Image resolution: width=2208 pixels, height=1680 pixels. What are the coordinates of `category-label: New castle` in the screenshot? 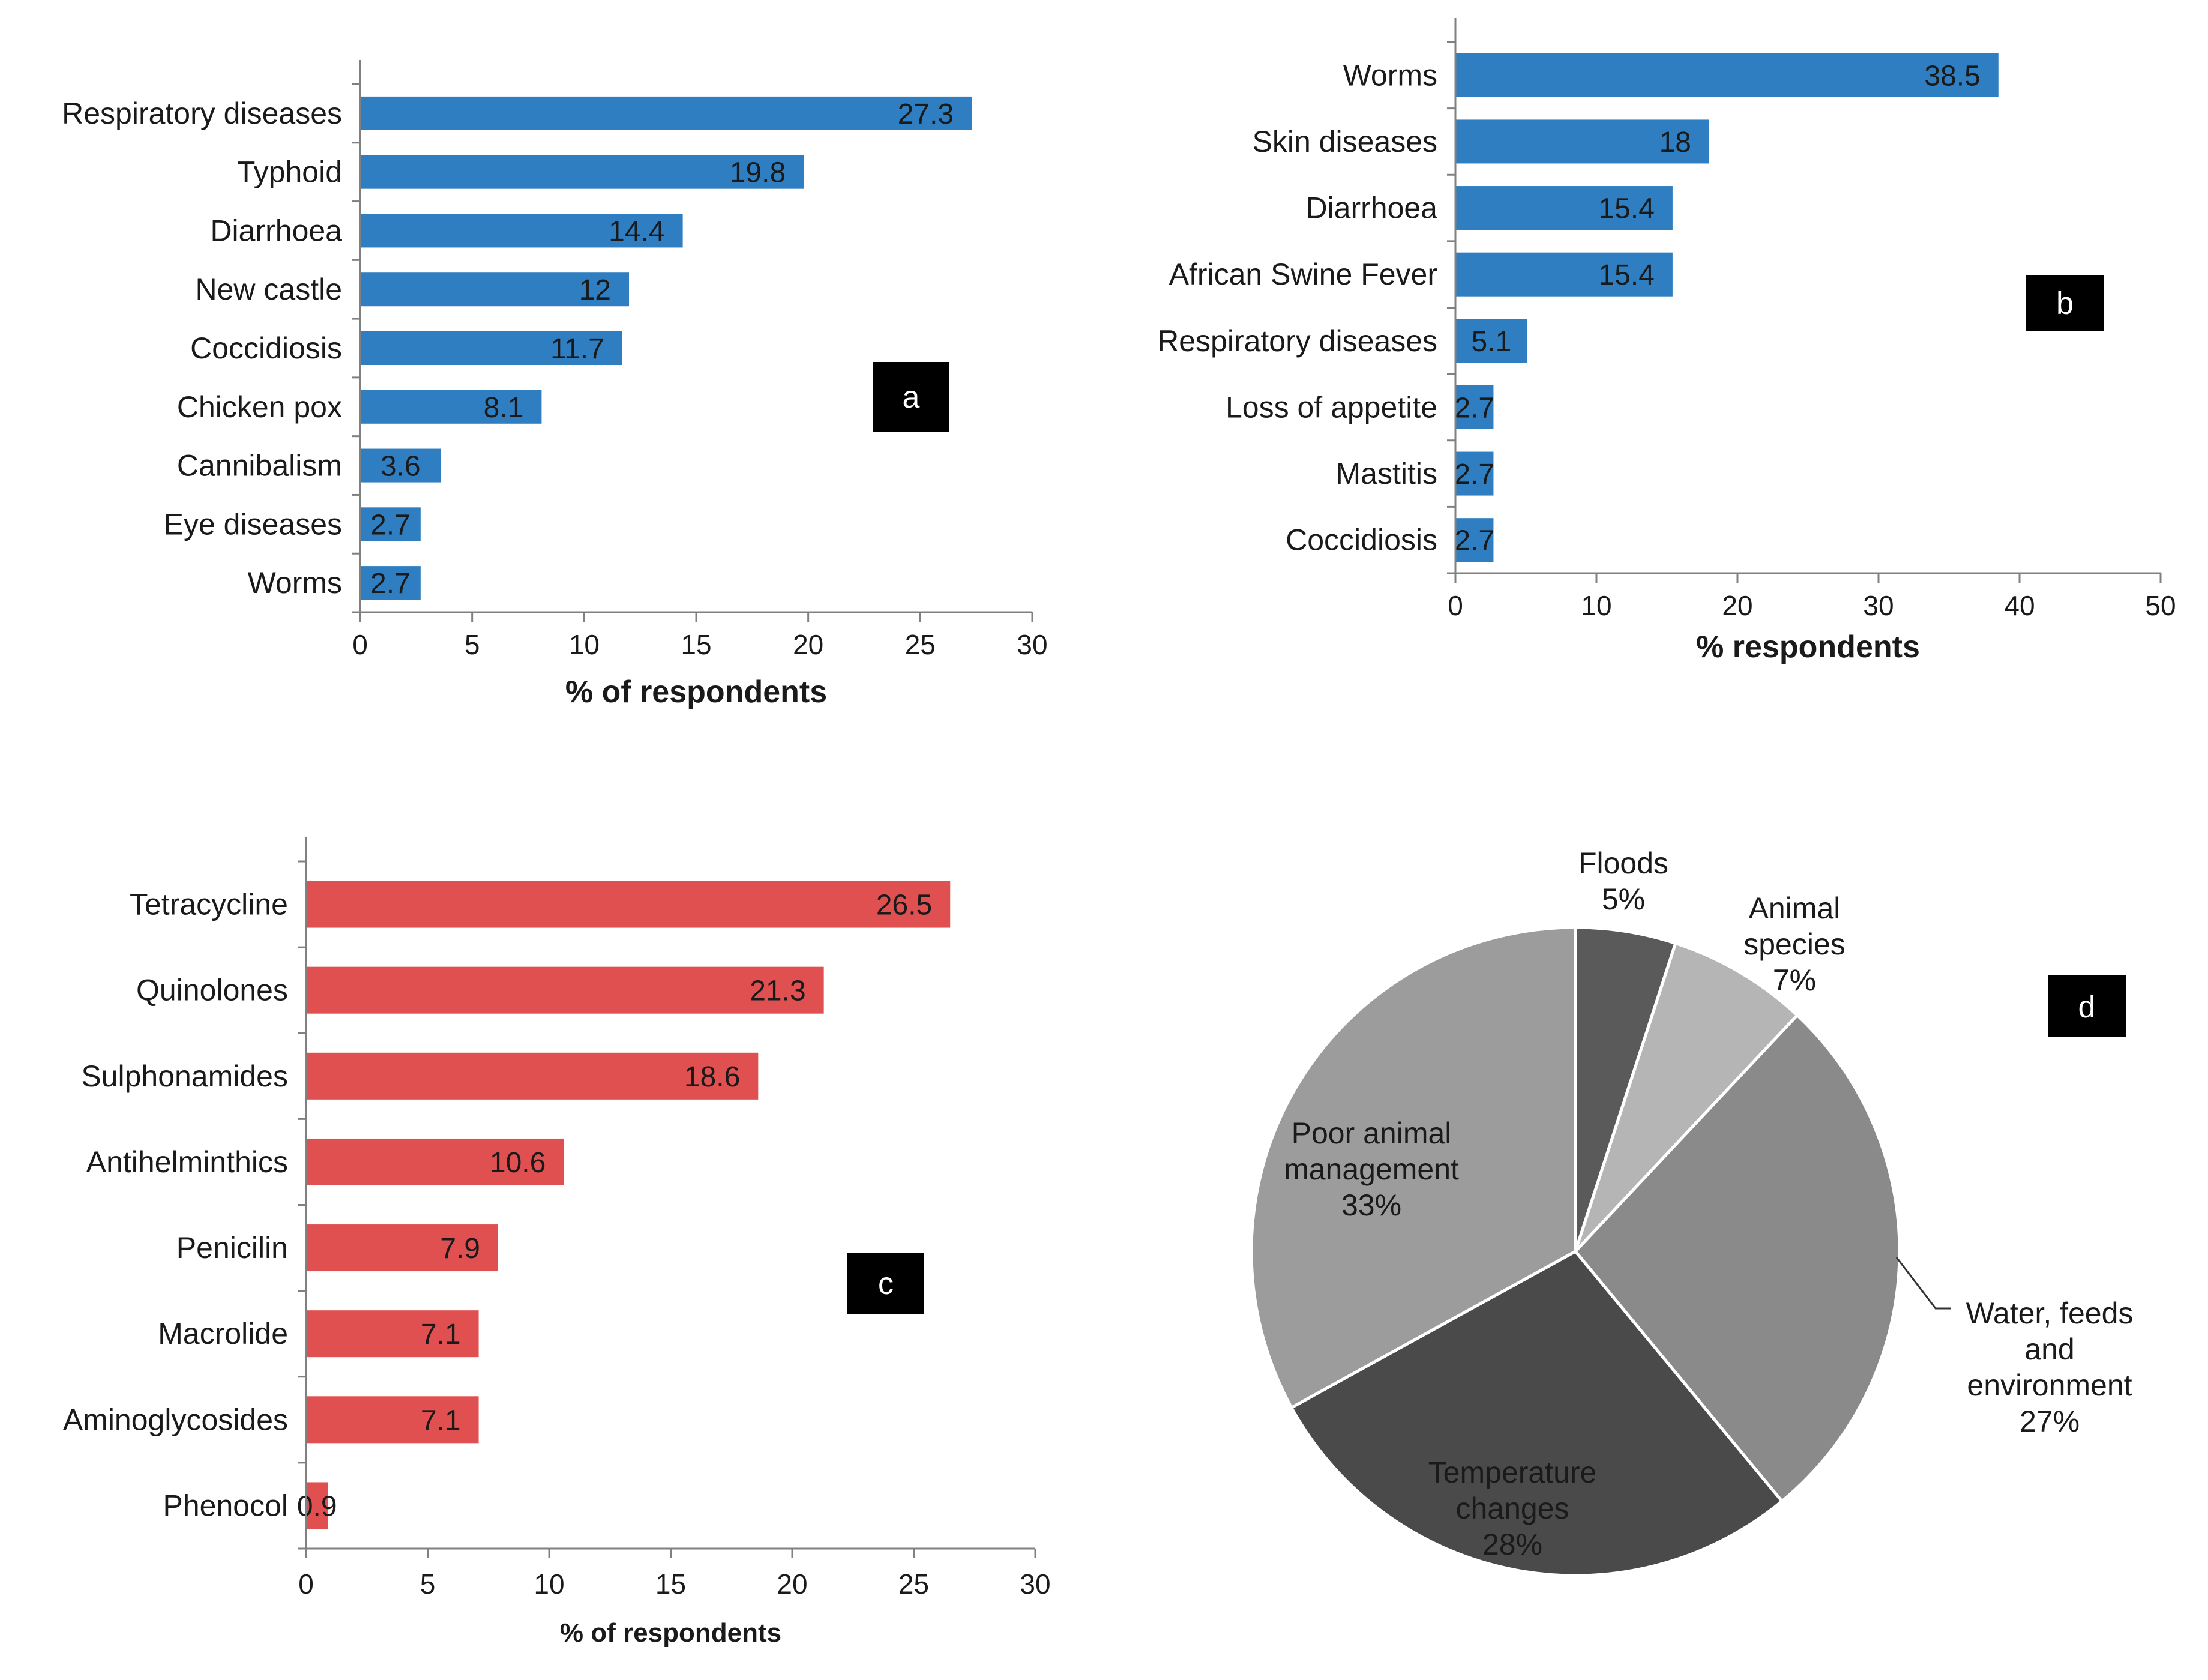 It's located at (268, 289).